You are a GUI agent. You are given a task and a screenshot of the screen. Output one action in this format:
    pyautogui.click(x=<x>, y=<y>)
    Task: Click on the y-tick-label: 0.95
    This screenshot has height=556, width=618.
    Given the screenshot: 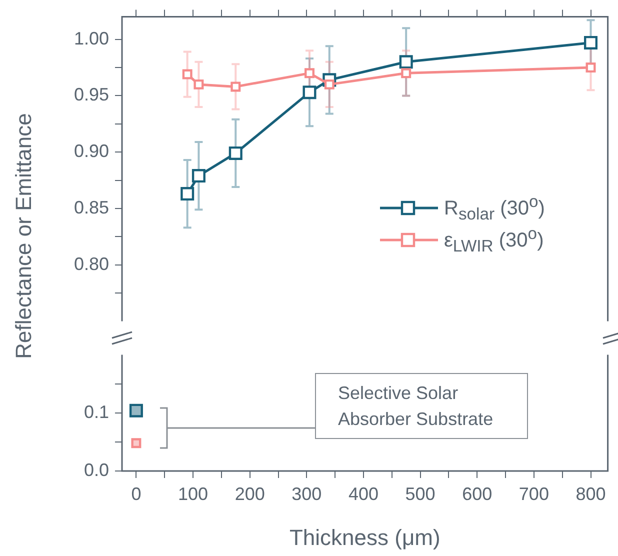 What is the action you would take?
    pyautogui.click(x=91, y=94)
    